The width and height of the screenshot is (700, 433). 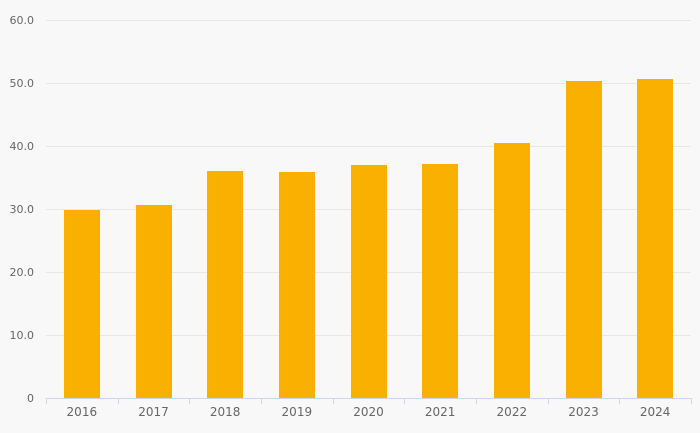 What do you see at coordinates (225, 284) in the screenshot?
I see `bar-2018` at bounding box center [225, 284].